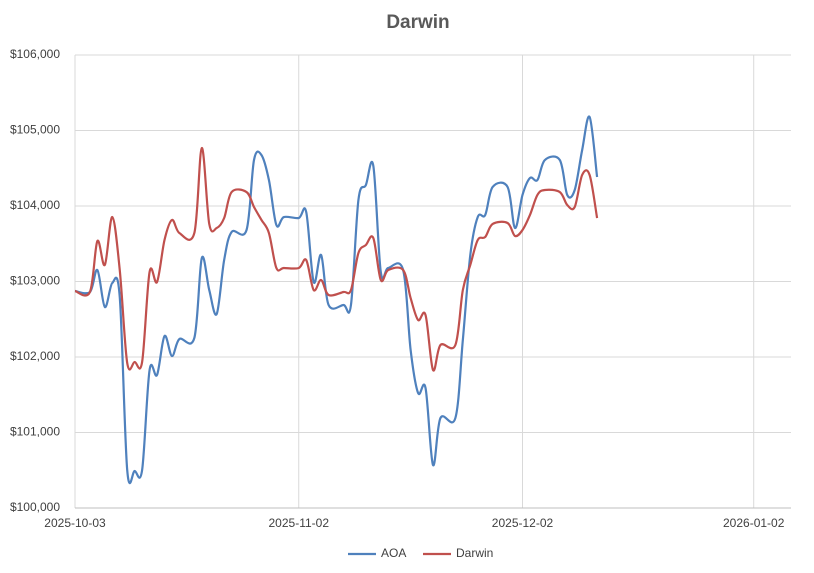 Image resolution: width=814 pixels, height=573 pixels. I want to click on y-tick-label: $105,000, so click(35, 130).